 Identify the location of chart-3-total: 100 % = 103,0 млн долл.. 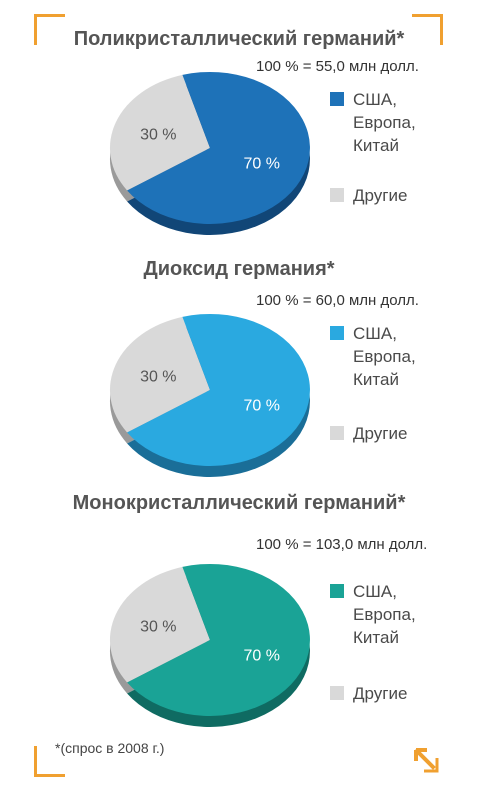
(342, 544).